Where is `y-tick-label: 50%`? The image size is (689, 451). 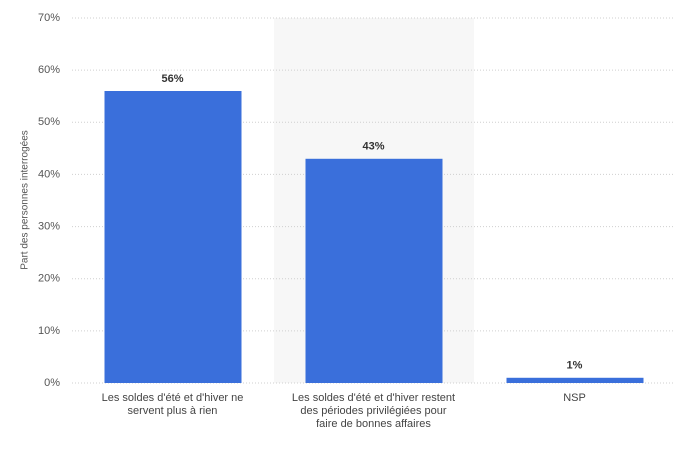 y-tick-label: 50% is located at coordinates (49, 122).